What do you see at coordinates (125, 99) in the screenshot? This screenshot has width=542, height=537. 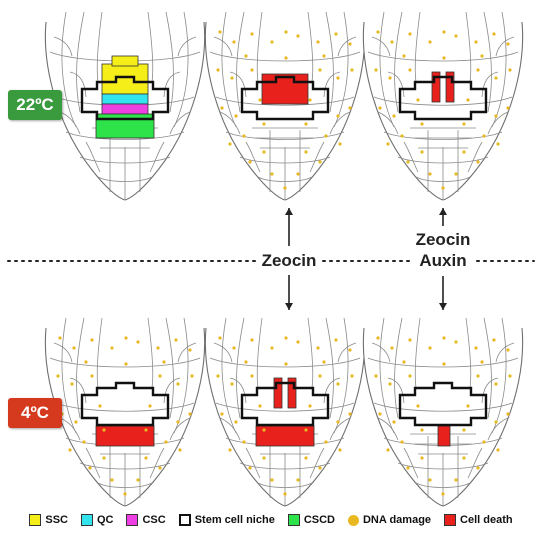 I see `qc-cells` at bounding box center [125, 99].